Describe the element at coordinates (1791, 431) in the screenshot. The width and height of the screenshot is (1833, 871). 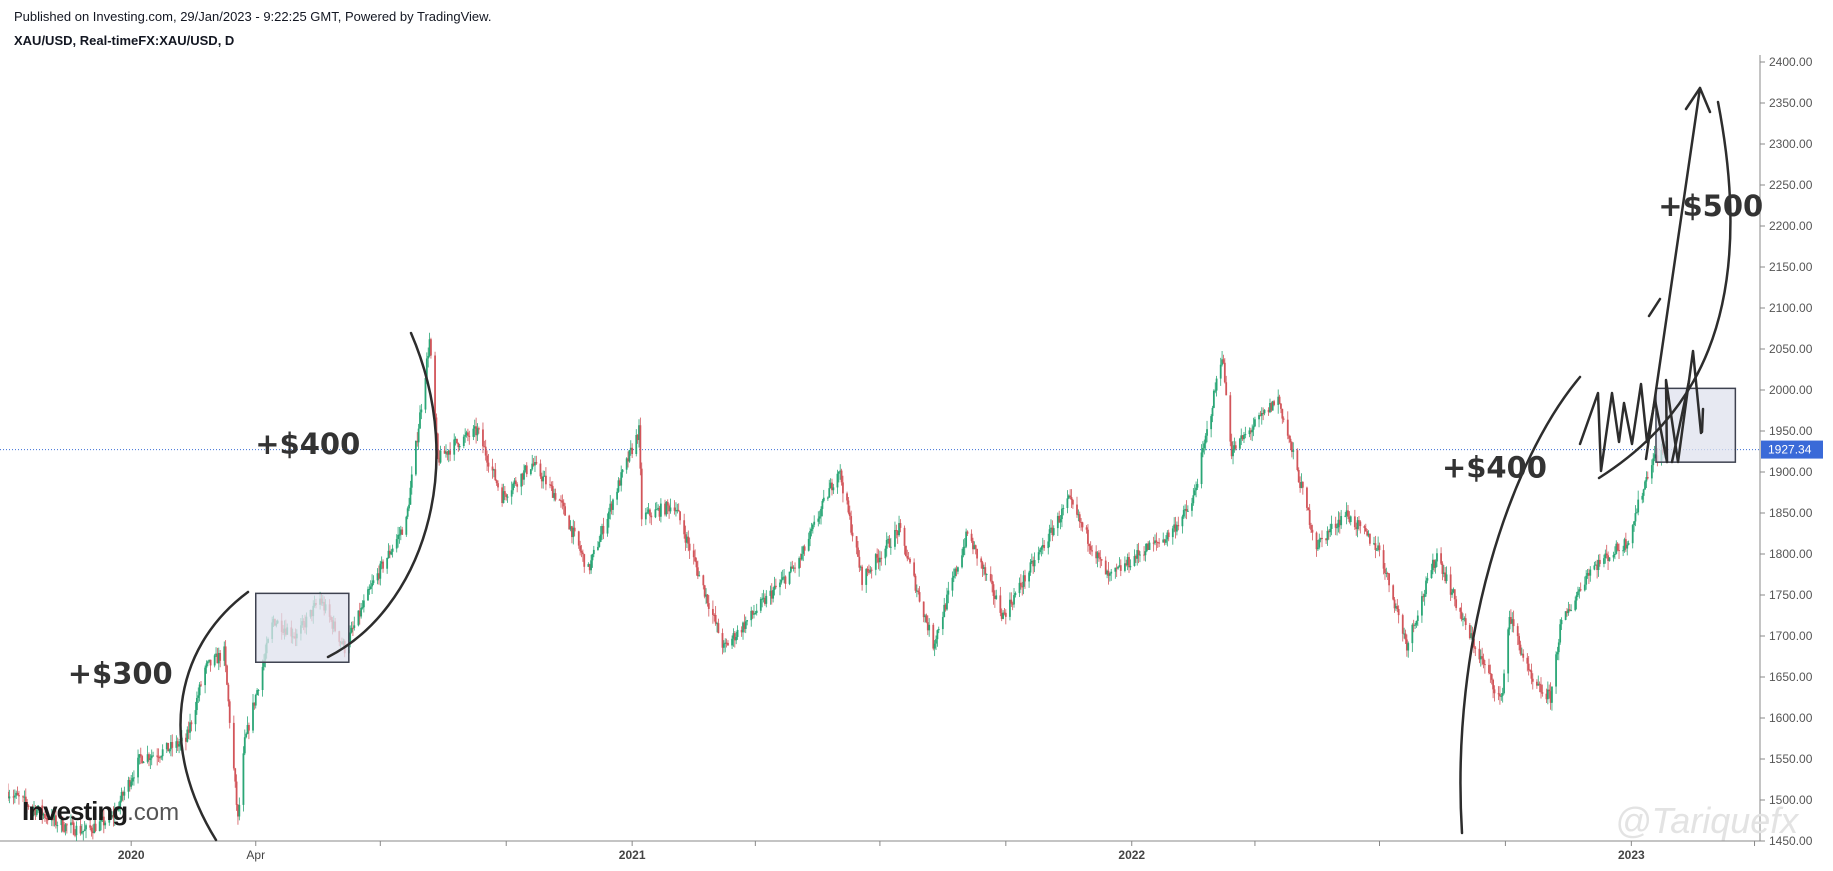
I see `y-tick-label: 1950.00` at that location.